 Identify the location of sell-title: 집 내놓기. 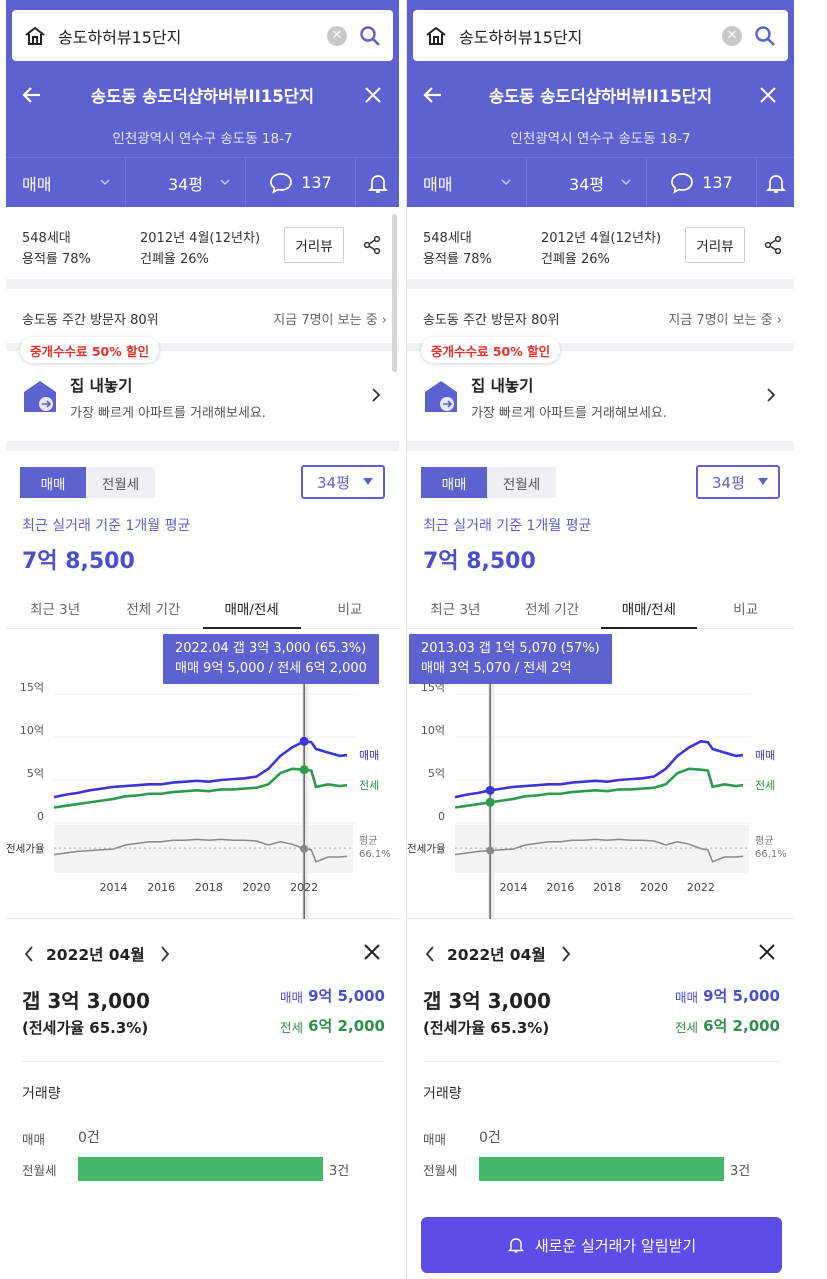
(502, 386).